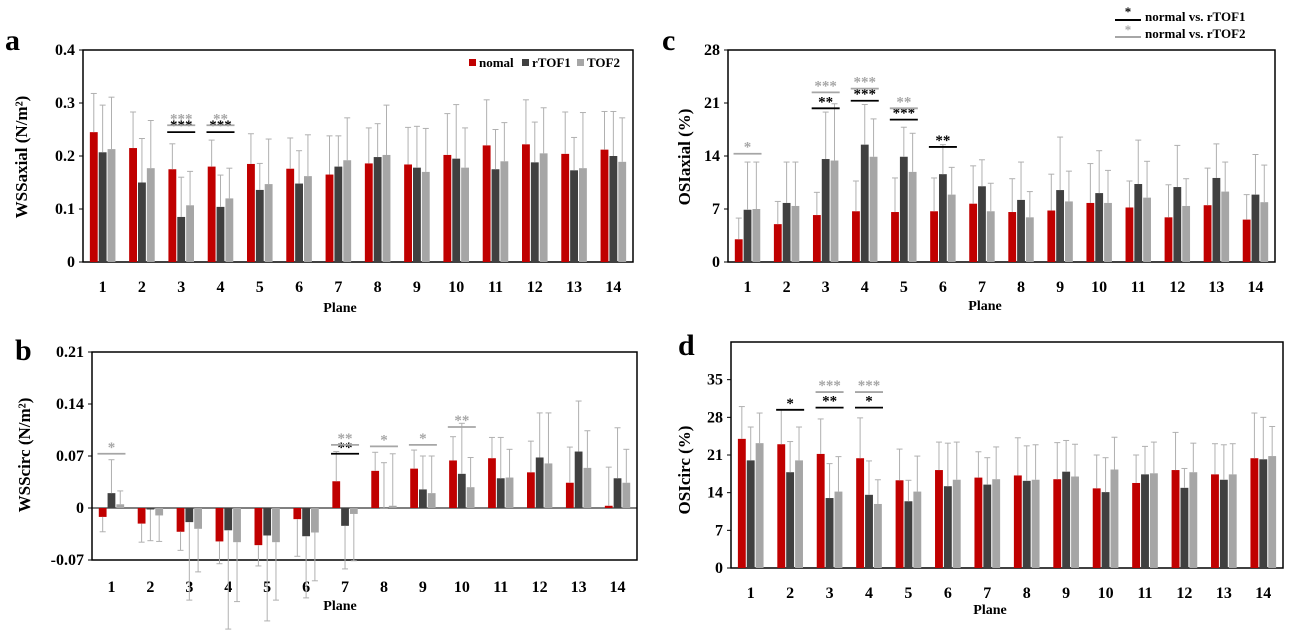 The height and width of the screenshot is (632, 1303). I want to click on legend-normal-label: nomal, so click(496, 62).